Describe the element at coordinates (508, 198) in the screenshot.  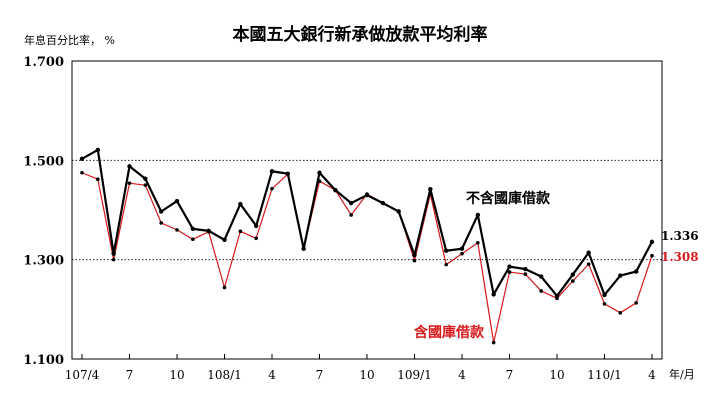
I see `series-label-excluding-treasury: 不含國庫借款` at that location.